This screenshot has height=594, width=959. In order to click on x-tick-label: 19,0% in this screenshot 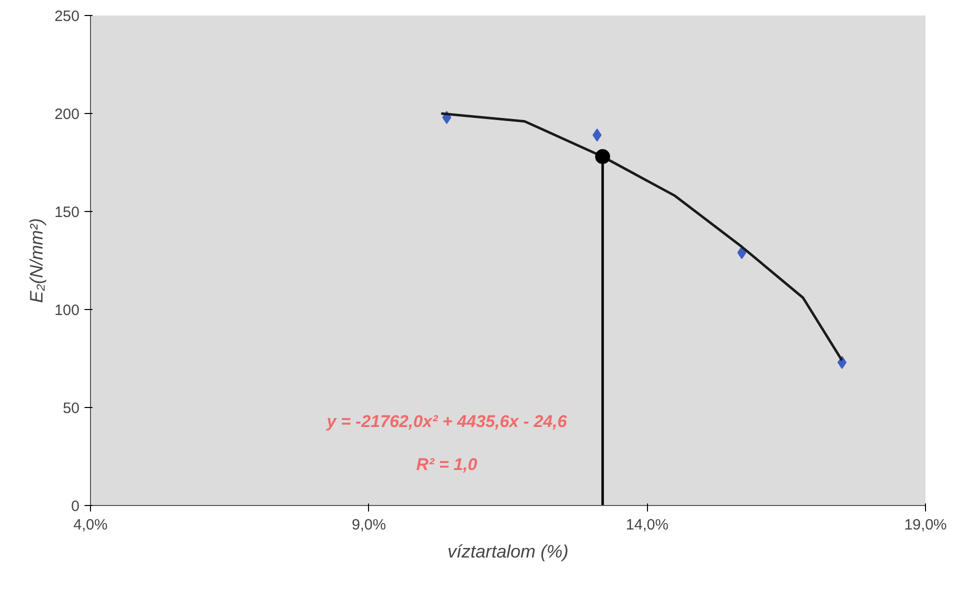, I will do `click(925, 525)`.